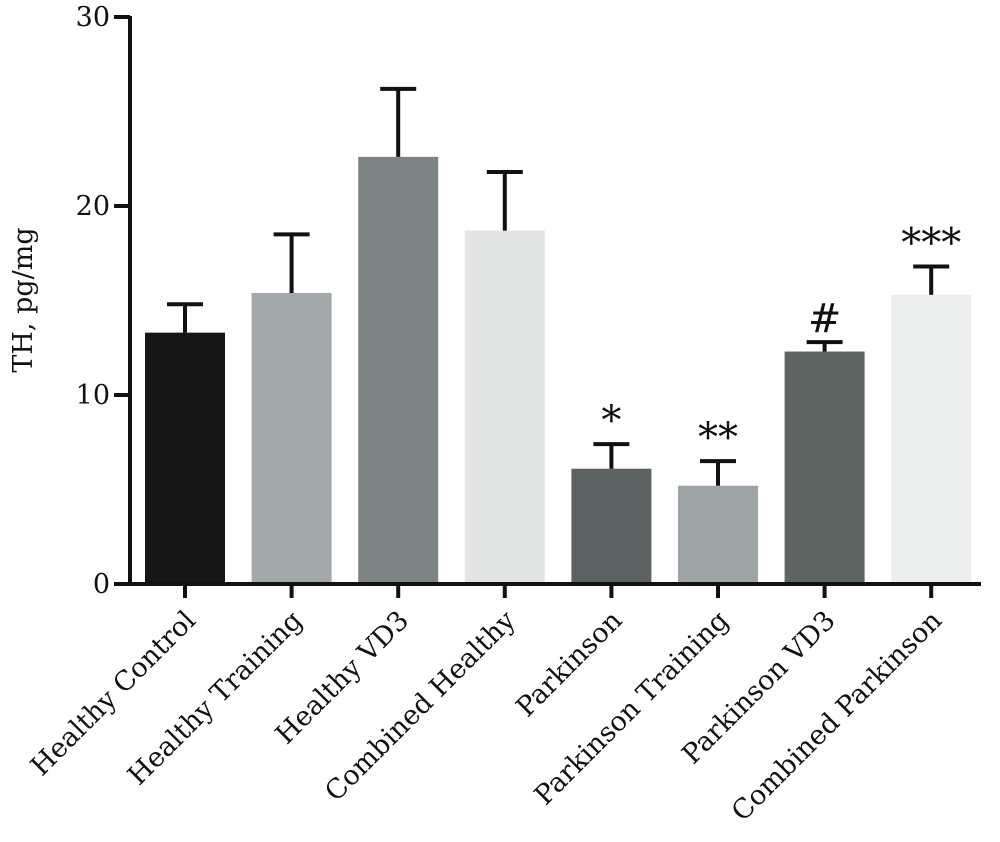  I want to click on significance-marker: #, so click(825, 319).